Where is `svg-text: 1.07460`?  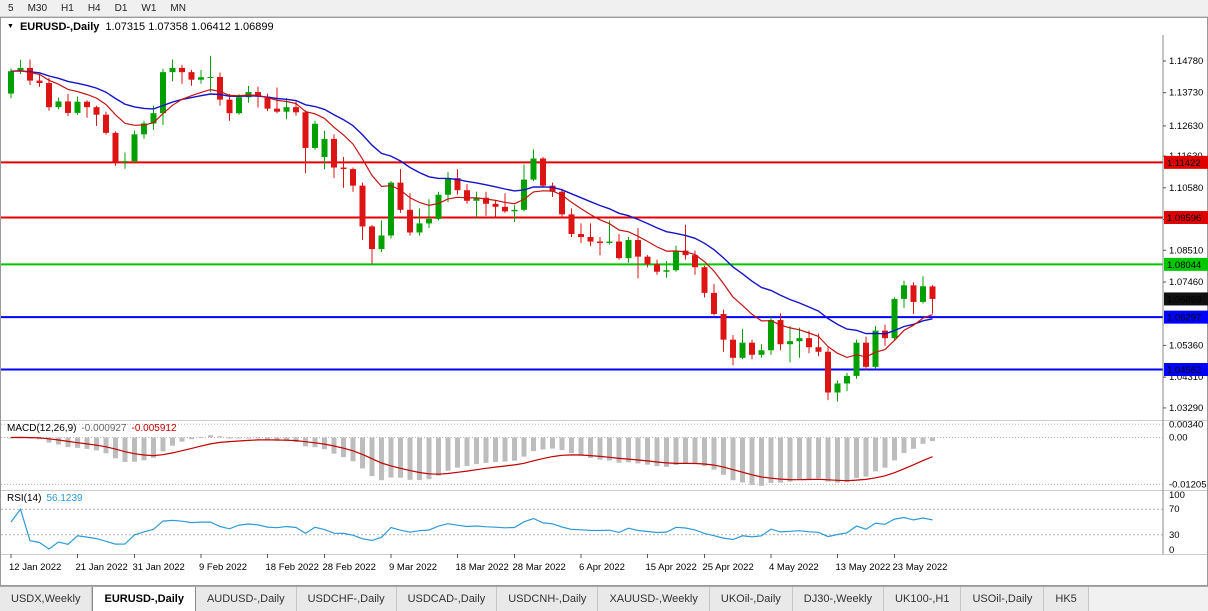
svg-text: 1.07460 is located at coordinates (1186, 282).